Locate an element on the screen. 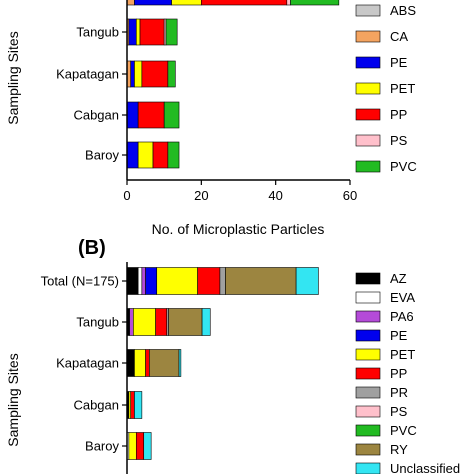 Image resolution: width=474 pixels, height=474 pixels. bar-segment-ca-total is located at coordinates (130, 3).